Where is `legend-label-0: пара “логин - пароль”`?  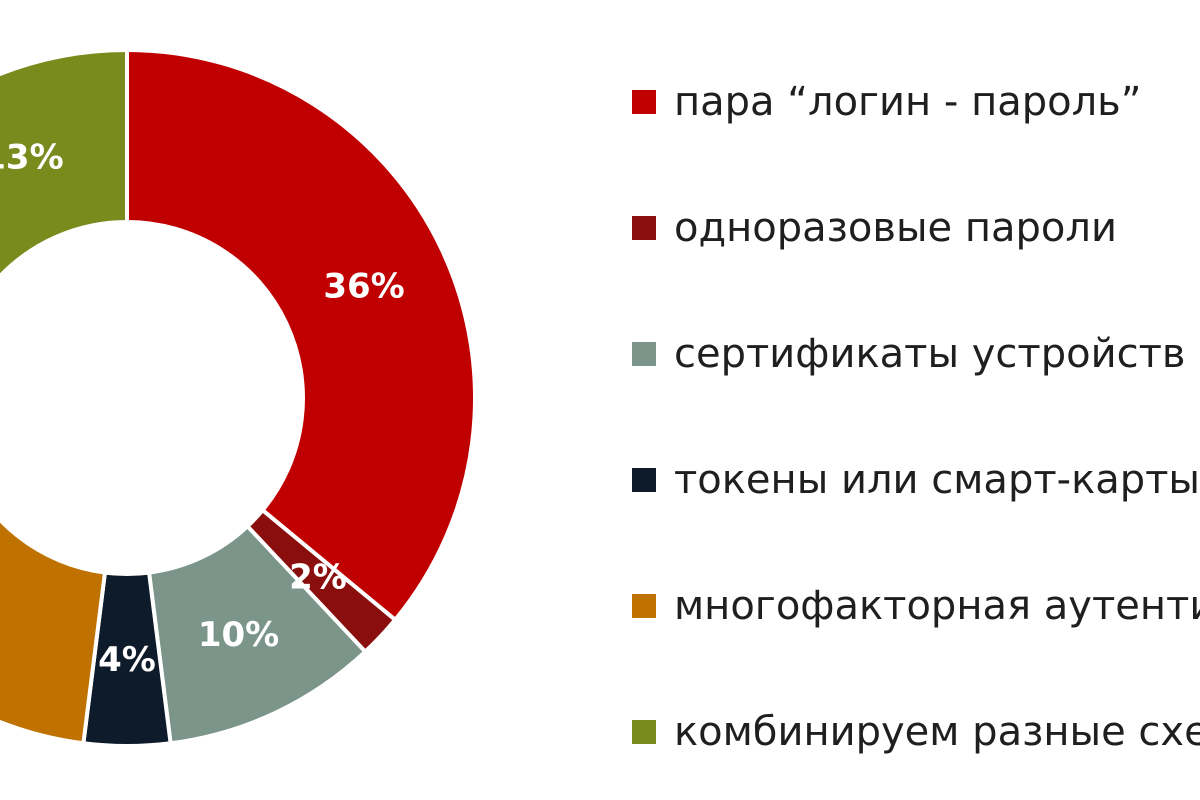
legend-label-0: пара “логин - пароль” is located at coordinates (908, 102).